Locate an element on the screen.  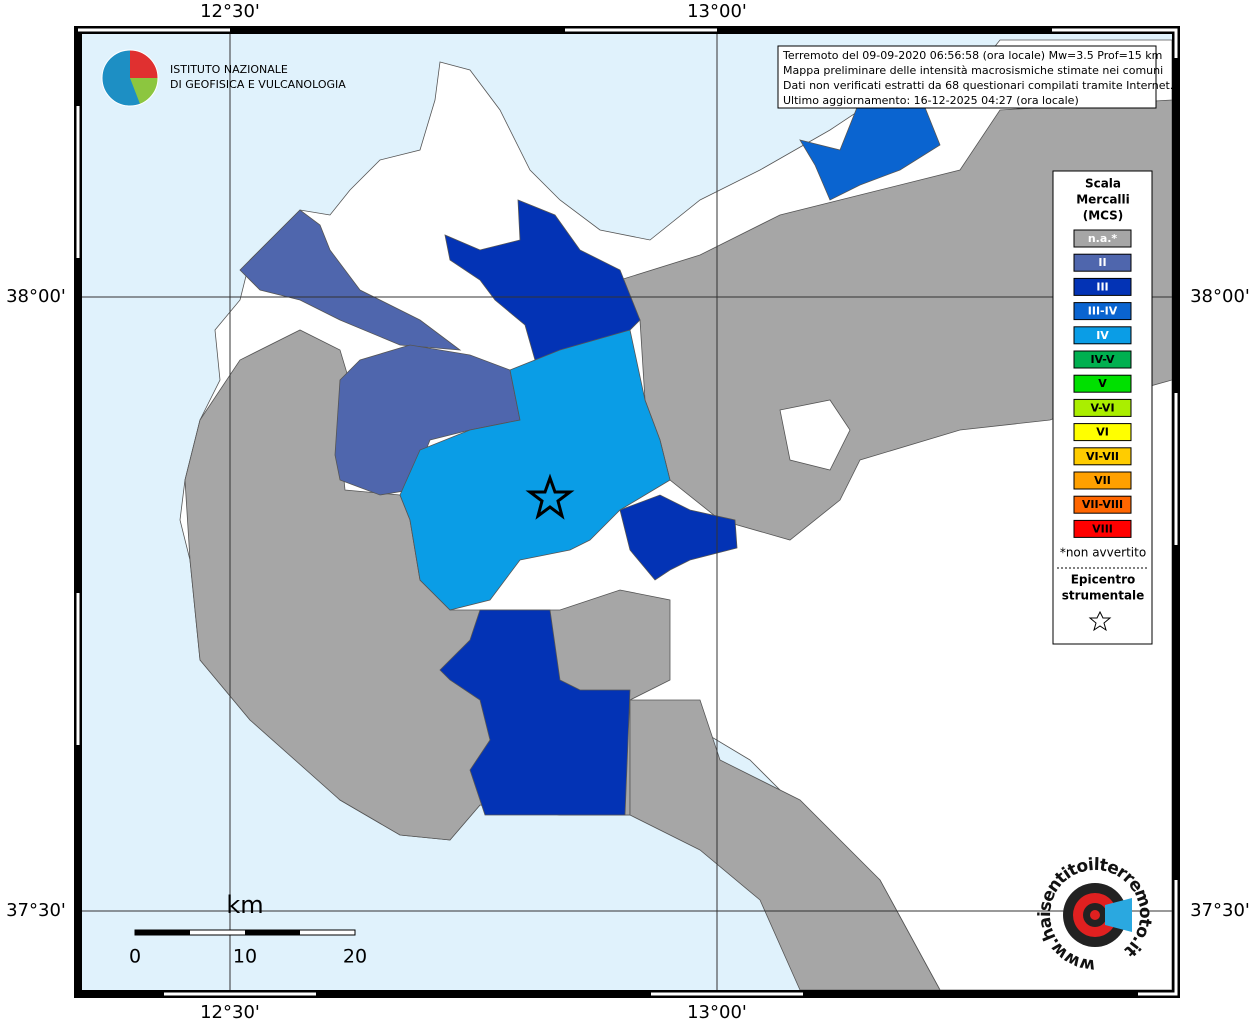
legend-label: VI is located at coordinates (1102, 432).